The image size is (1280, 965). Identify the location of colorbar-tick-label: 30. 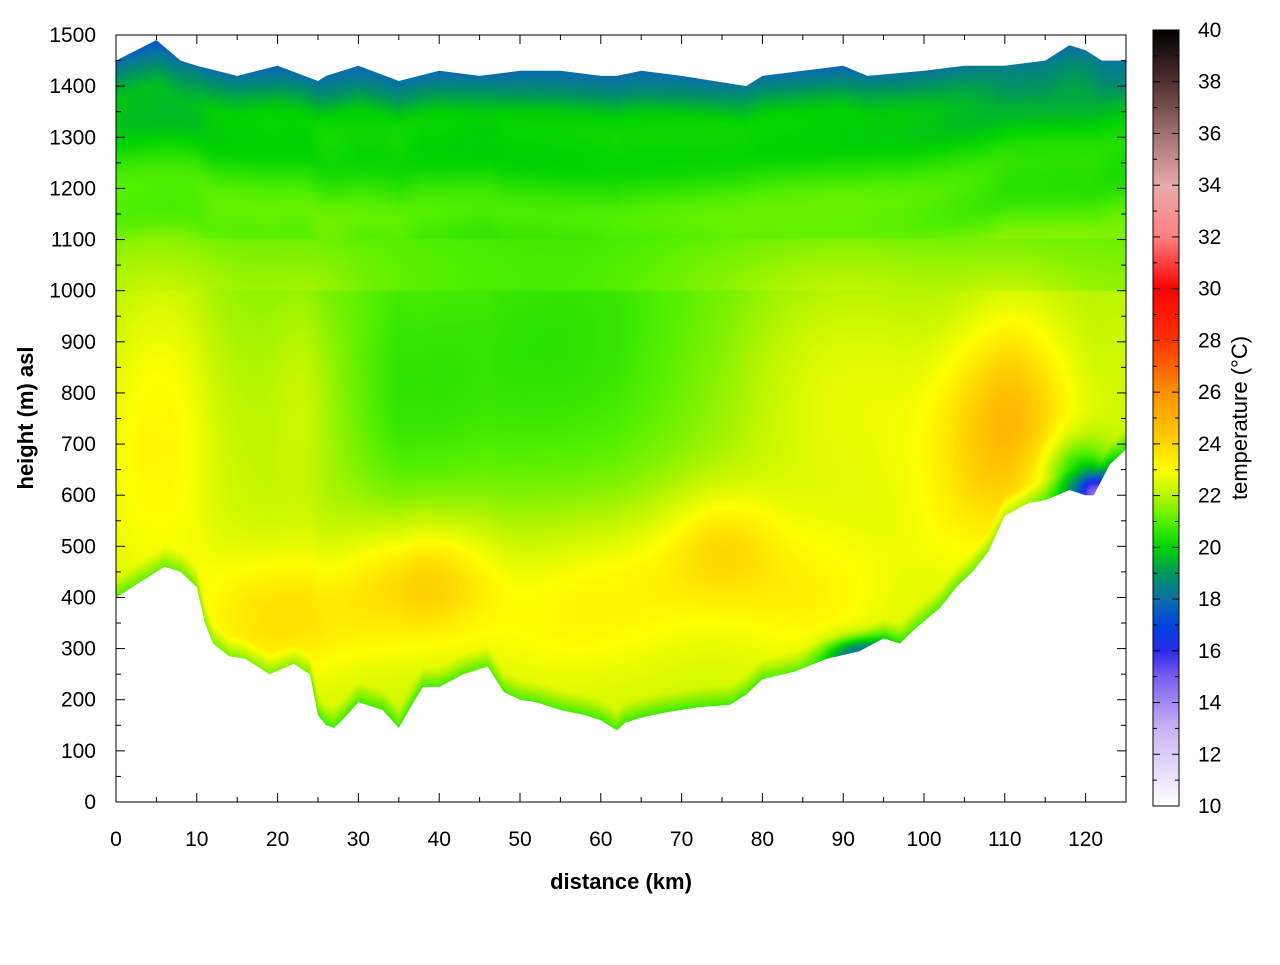
(1209, 289).